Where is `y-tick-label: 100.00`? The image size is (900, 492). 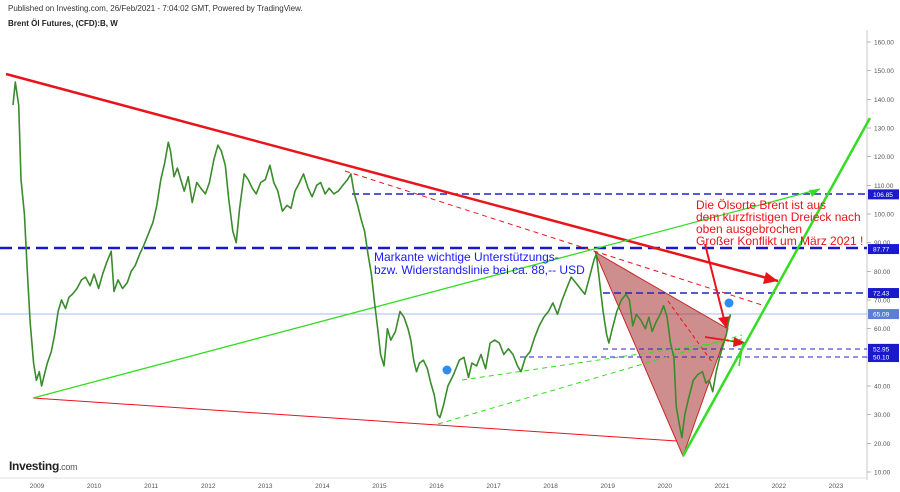 y-tick-label: 100.00 is located at coordinates (884, 215).